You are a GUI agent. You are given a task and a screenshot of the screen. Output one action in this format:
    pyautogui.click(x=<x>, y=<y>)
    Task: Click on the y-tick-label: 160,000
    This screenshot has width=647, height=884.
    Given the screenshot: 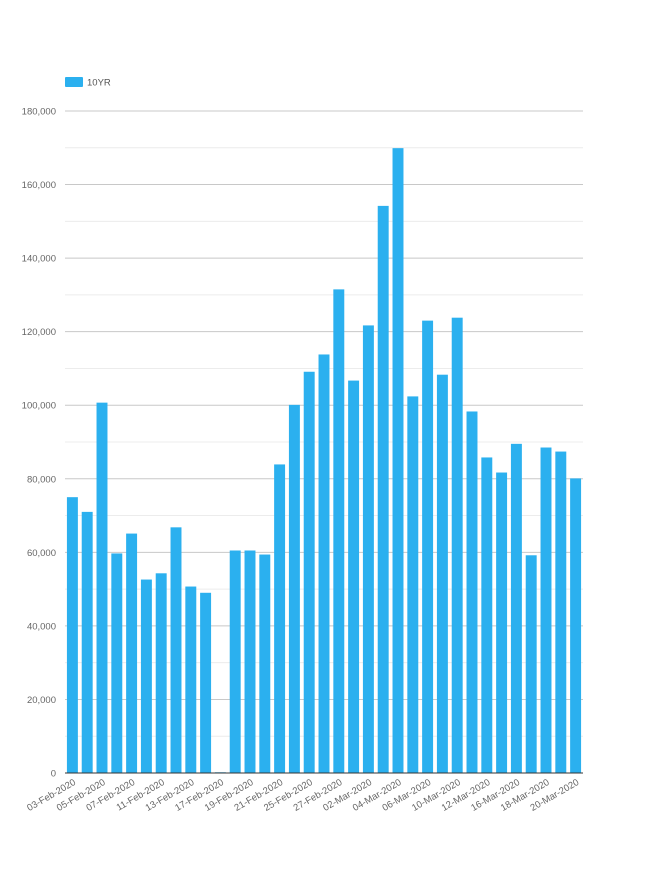 What is the action you would take?
    pyautogui.click(x=39, y=185)
    